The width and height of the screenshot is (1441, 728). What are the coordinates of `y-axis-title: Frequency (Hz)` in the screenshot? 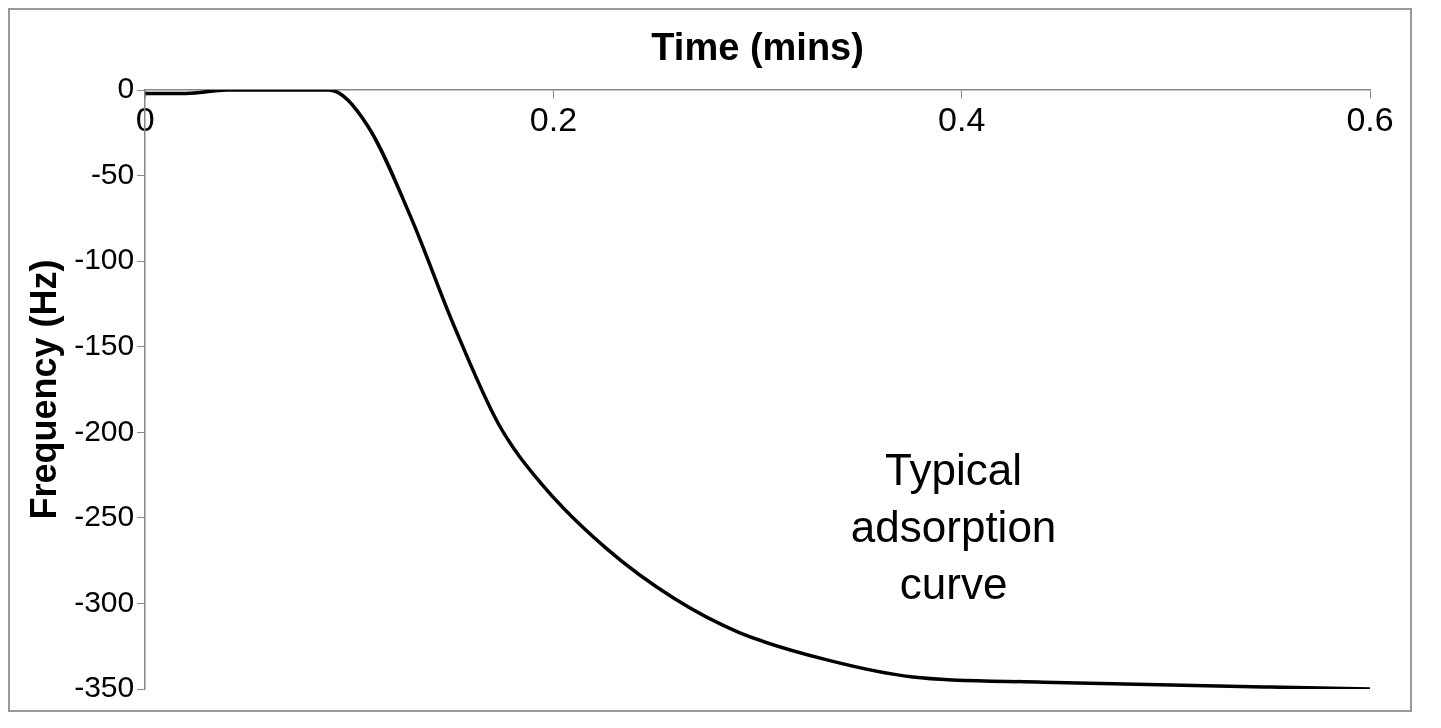 It's located at (43, 389).